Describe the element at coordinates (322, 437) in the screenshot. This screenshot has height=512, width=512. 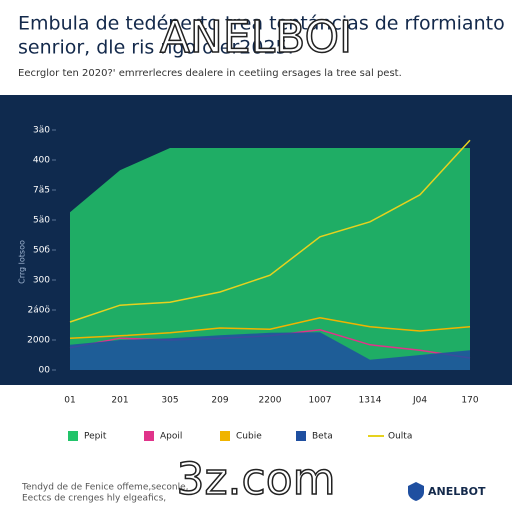
I see `legend-label: Beta` at that location.